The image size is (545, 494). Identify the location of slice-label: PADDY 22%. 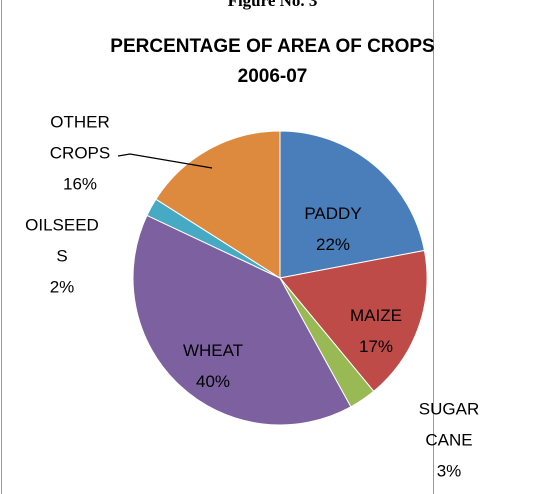
(333, 229).